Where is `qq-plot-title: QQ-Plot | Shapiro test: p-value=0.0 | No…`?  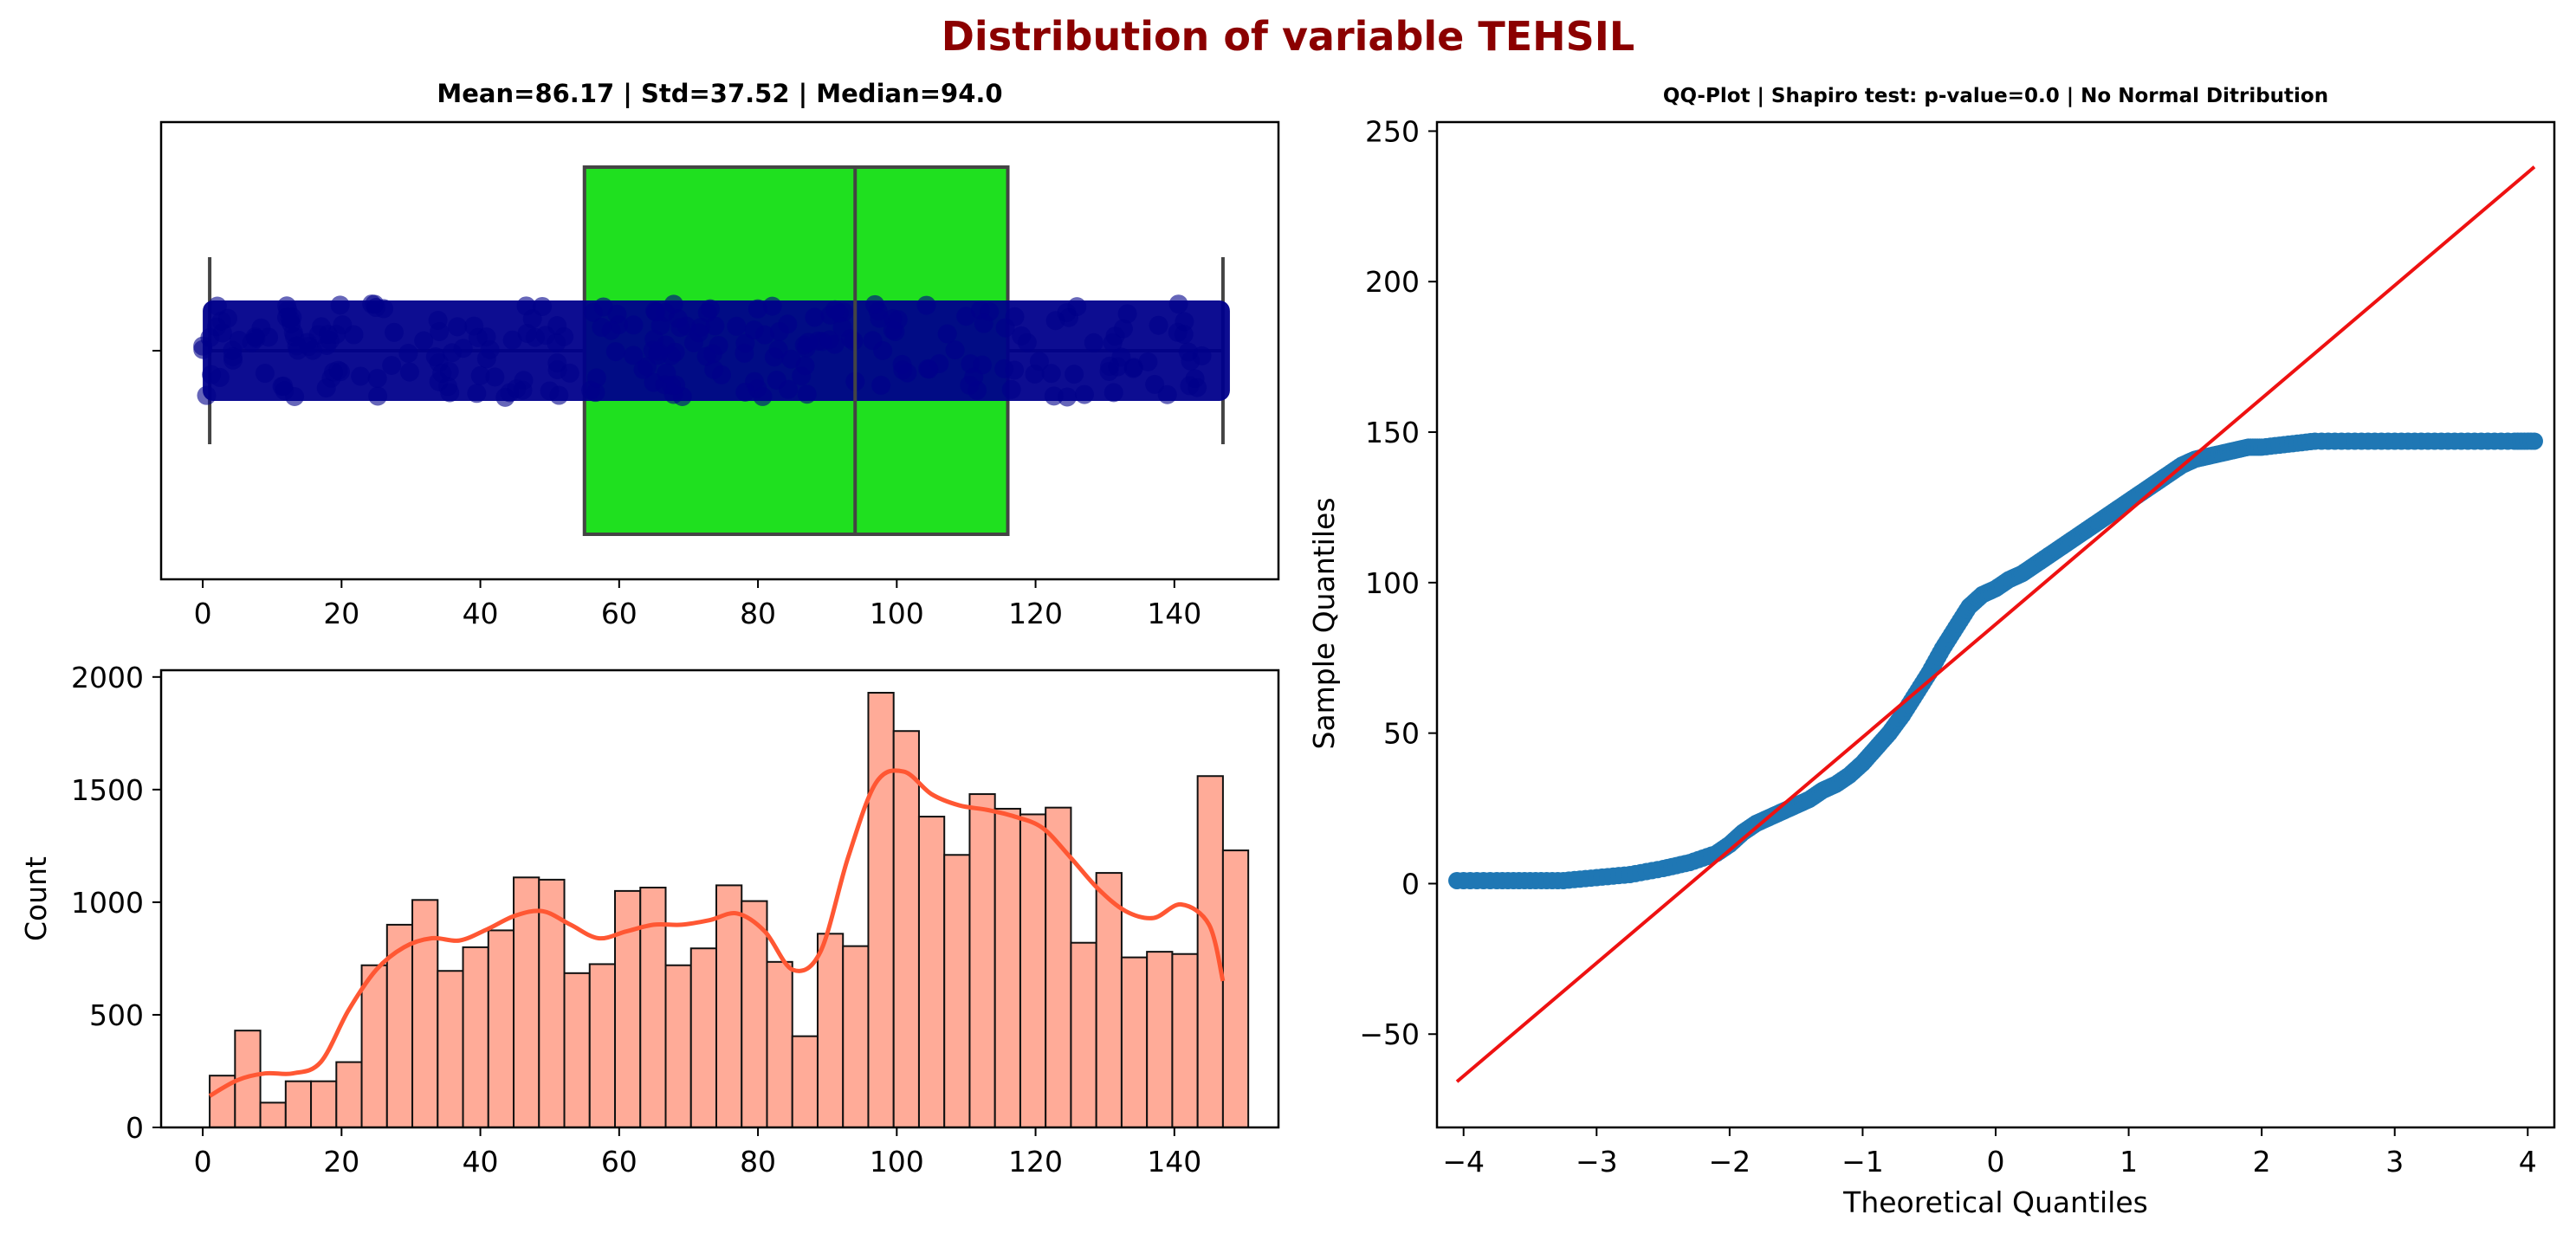
qq-plot-title: QQ-Plot | Shapiro test: p-value=0.0 | No… is located at coordinates (1995, 96).